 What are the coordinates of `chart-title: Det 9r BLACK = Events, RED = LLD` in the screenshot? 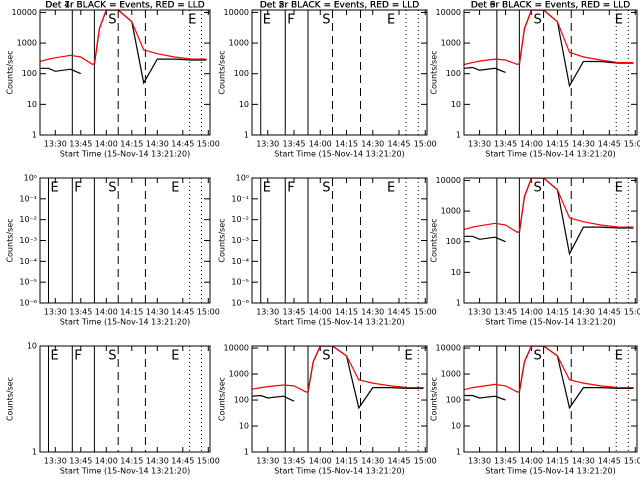 It's located at (550, 6).